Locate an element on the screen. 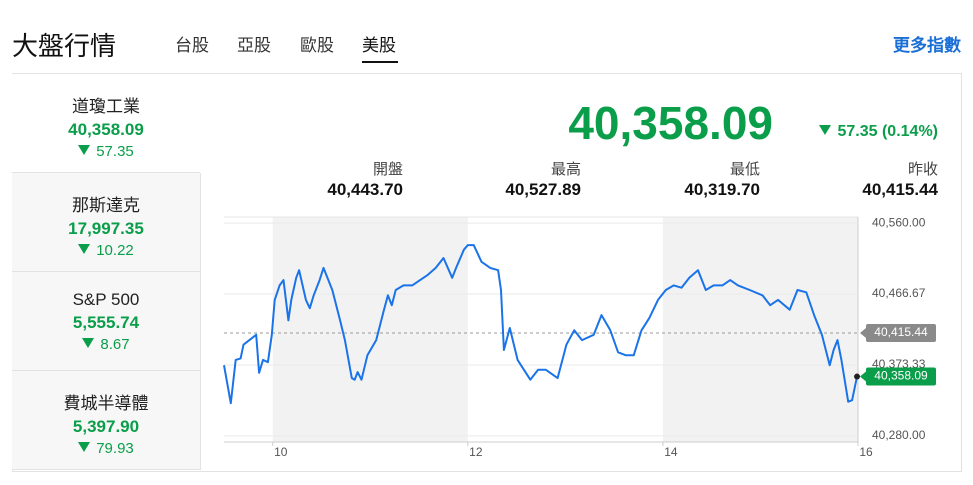  index-item: 道瓊工業 40,358.09 57.35 is located at coordinates (106, 123).